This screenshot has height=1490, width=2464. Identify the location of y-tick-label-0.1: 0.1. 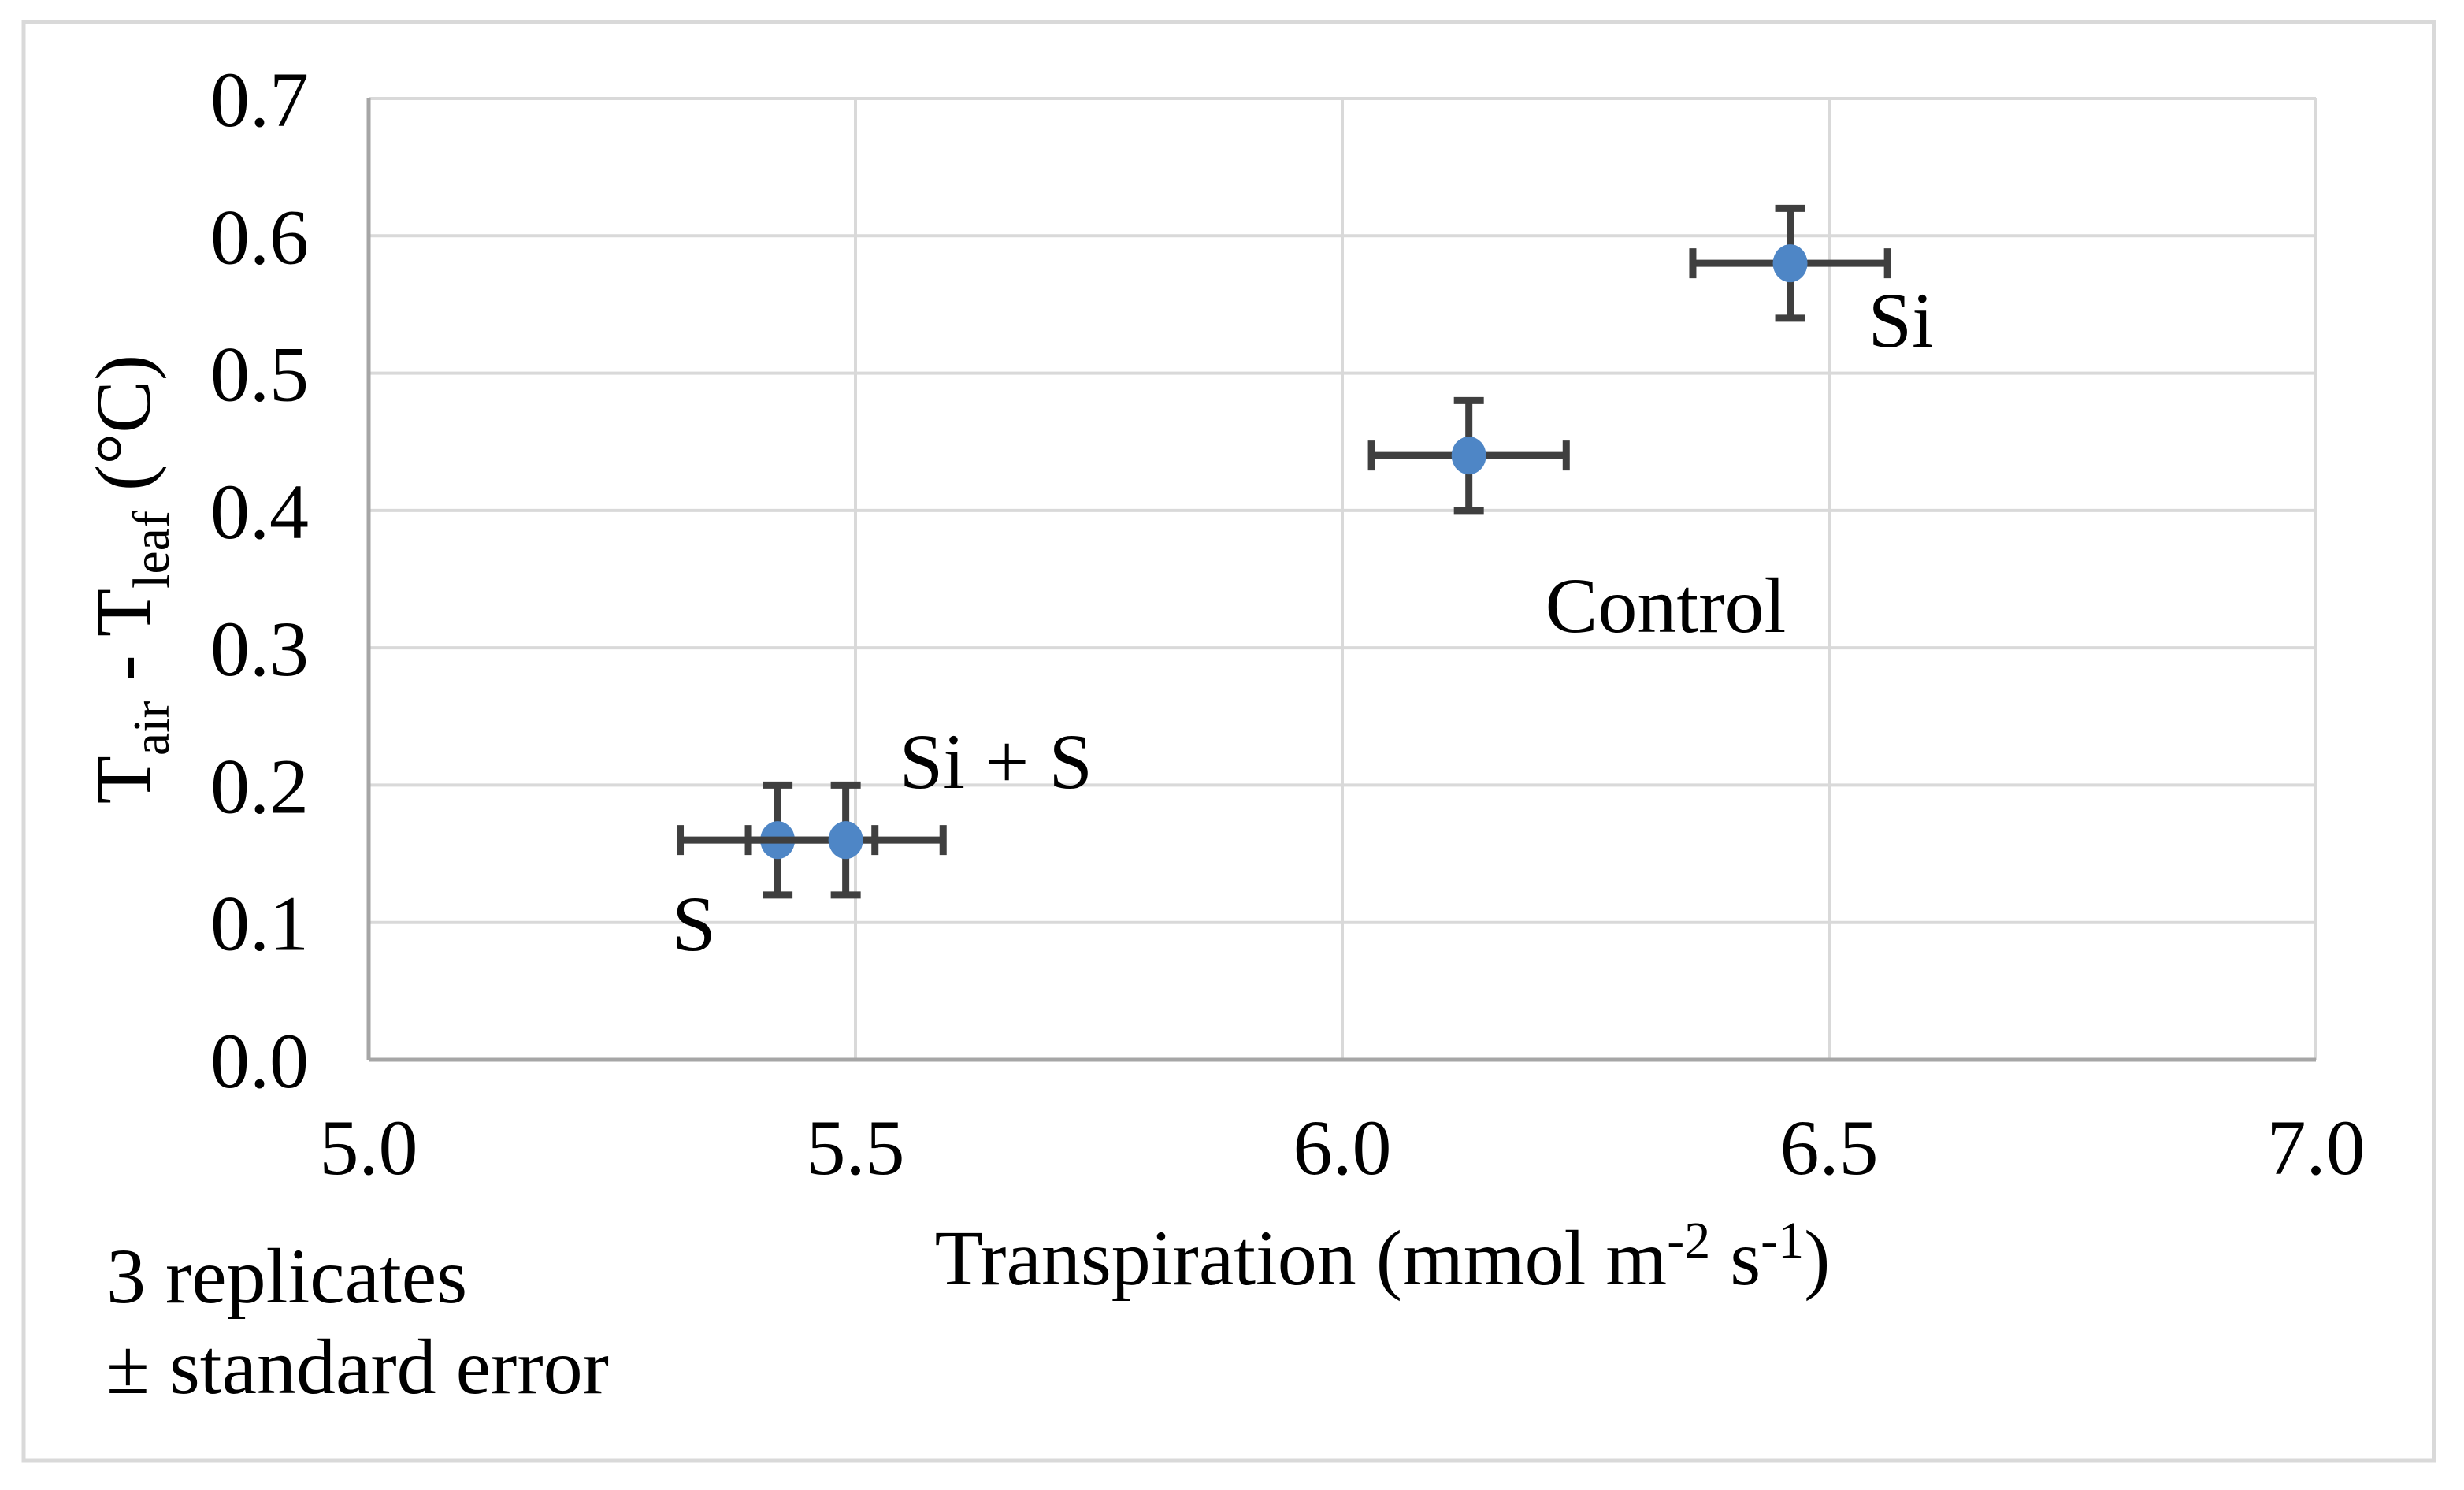
(259, 924).